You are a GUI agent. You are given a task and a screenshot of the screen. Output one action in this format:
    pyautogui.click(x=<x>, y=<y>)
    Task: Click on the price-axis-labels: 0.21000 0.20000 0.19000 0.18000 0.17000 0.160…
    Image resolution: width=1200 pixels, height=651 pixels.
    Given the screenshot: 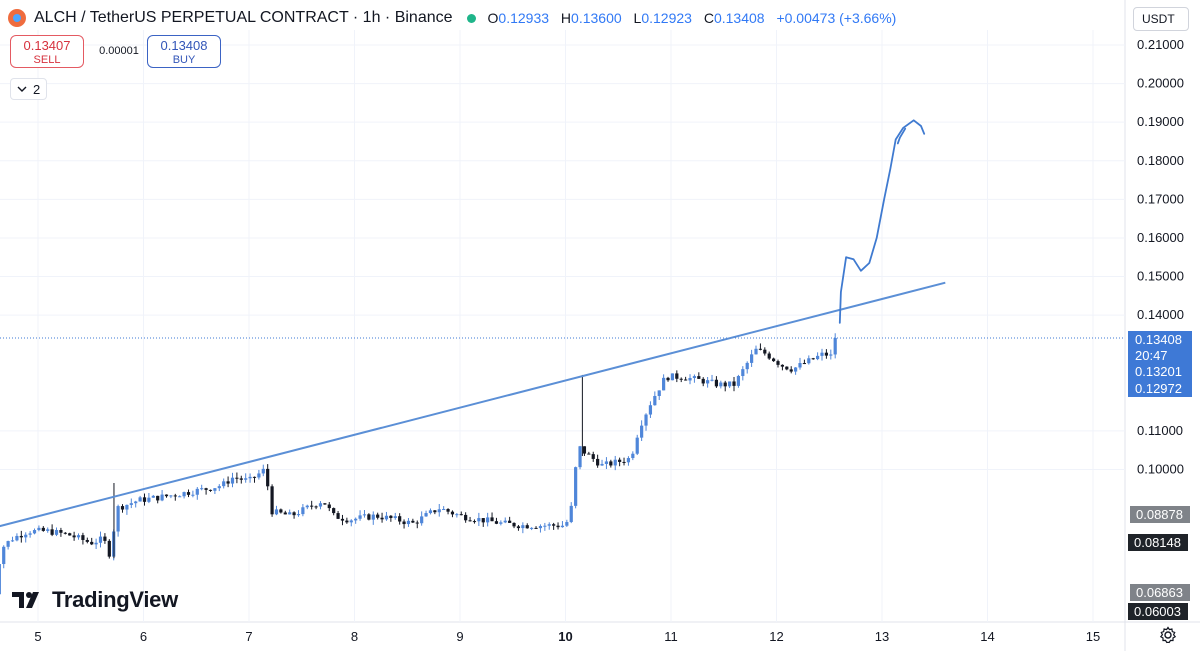 What is the action you would take?
    pyautogui.click(x=1160, y=256)
    